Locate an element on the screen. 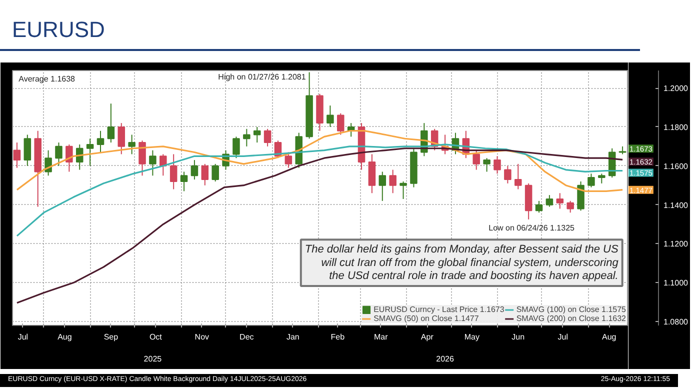 Image resolution: width=694 pixels, height=389 pixels. y-tick-label: 1.1600 is located at coordinates (676, 166).